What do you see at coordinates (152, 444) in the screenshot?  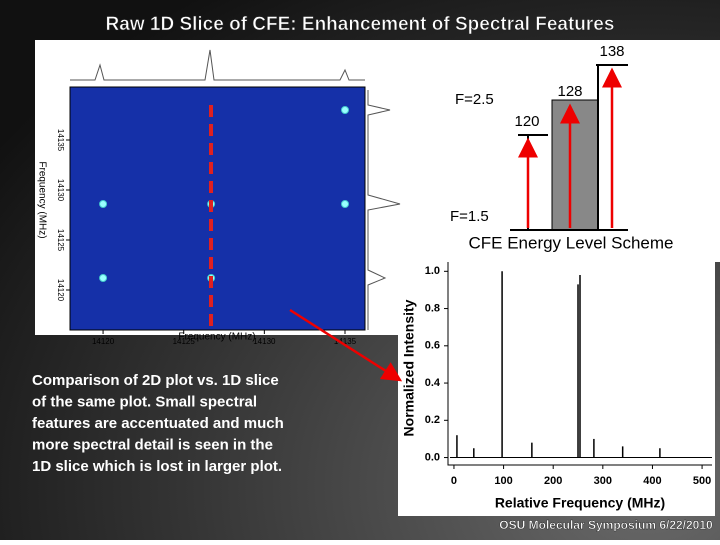 I see `caption-line: more spectral detail is seen in the` at bounding box center [152, 444].